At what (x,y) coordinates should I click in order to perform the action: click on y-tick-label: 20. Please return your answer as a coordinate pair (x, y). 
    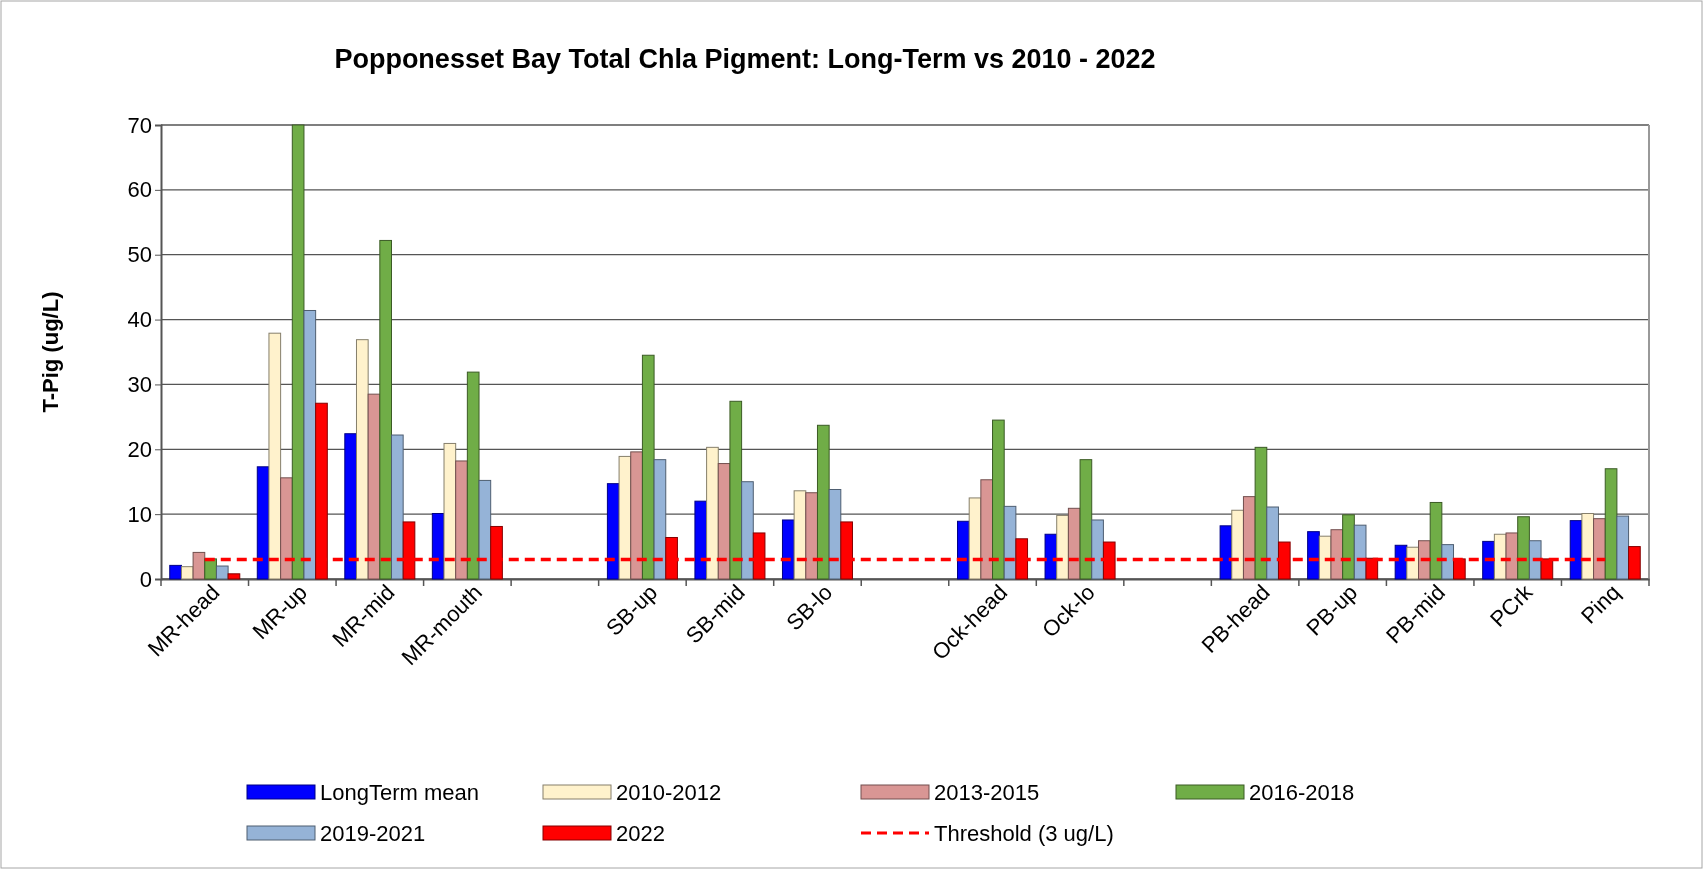
    Looking at the image, I should click on (139, 449).